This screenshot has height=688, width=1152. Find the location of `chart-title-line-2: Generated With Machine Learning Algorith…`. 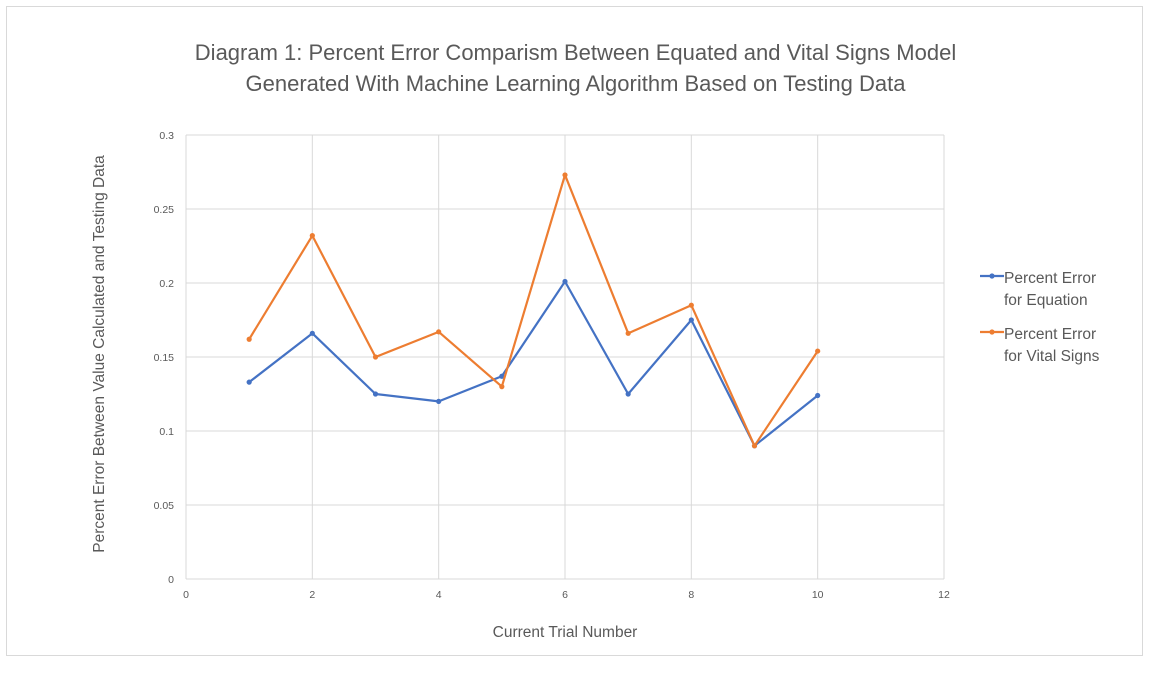

chart-title-line-2: Generated With Machine Learning Algorith… is located at coordinates (575, 83).